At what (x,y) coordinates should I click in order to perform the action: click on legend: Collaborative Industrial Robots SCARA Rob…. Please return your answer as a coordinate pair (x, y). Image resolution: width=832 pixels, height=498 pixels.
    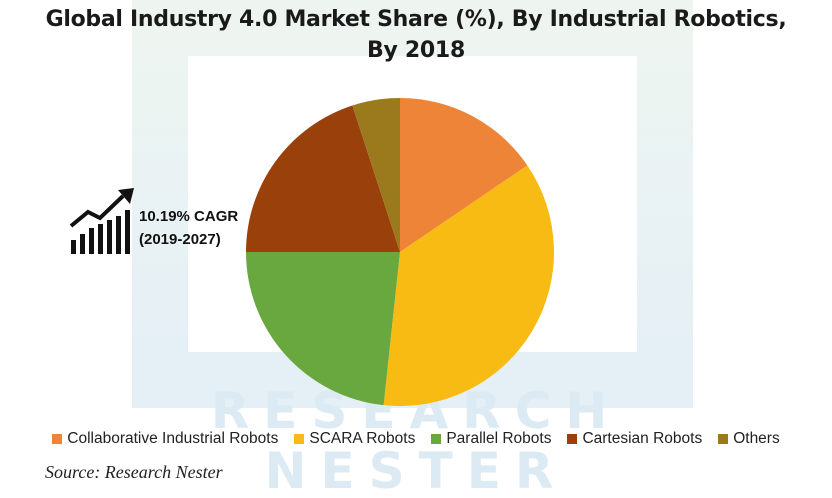
    Looking at the image, I should click on (416, 439).